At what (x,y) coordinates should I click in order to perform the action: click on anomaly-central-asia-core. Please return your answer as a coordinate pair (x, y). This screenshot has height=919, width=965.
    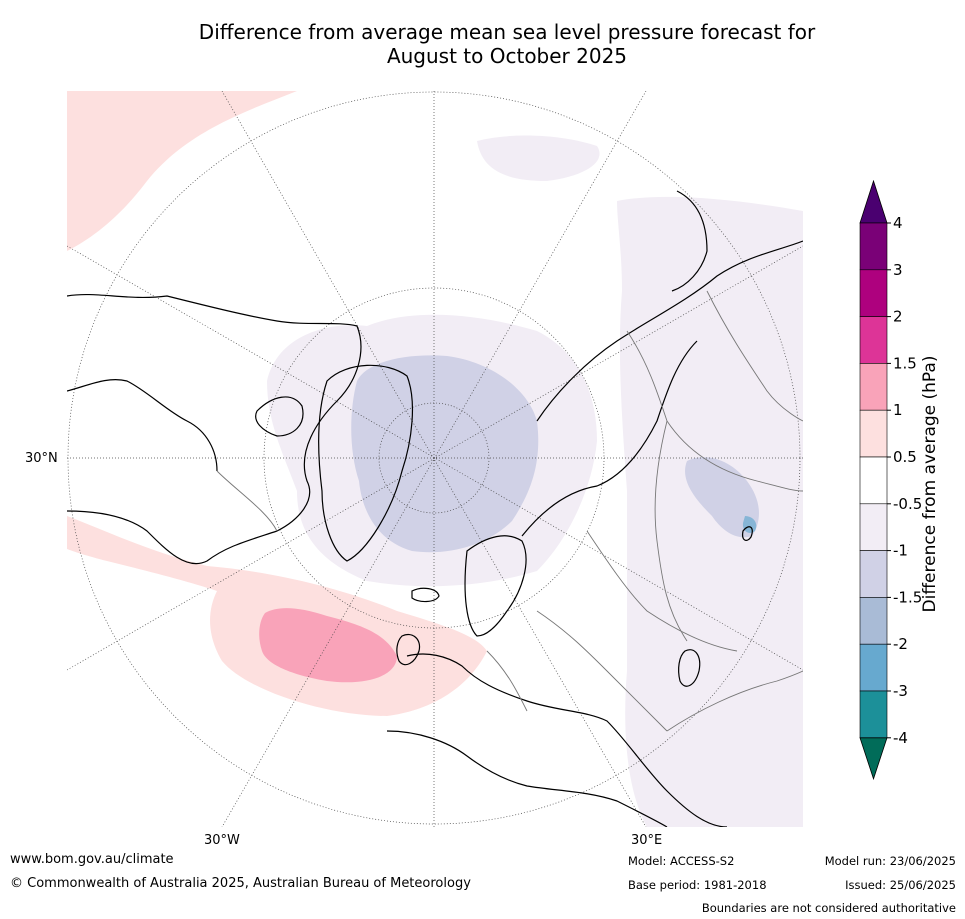
    Looking at the image, I should click on (749, 525).